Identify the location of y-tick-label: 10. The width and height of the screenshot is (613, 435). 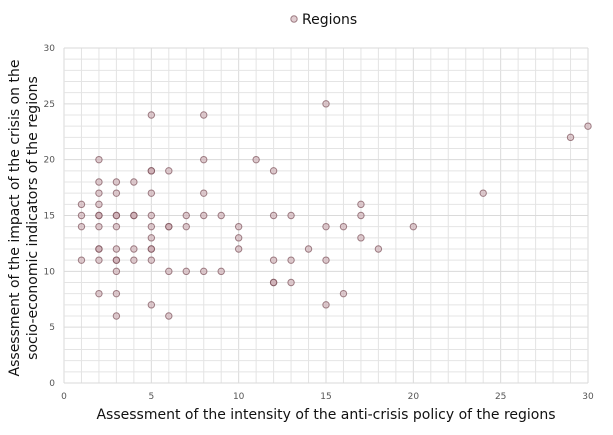
(50, 272).